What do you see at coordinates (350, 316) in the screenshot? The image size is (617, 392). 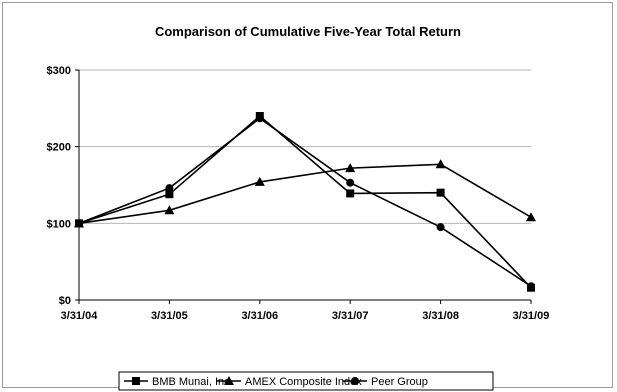 I see `x-tick-label: 3/31/07` at bounding box center [350, 316].